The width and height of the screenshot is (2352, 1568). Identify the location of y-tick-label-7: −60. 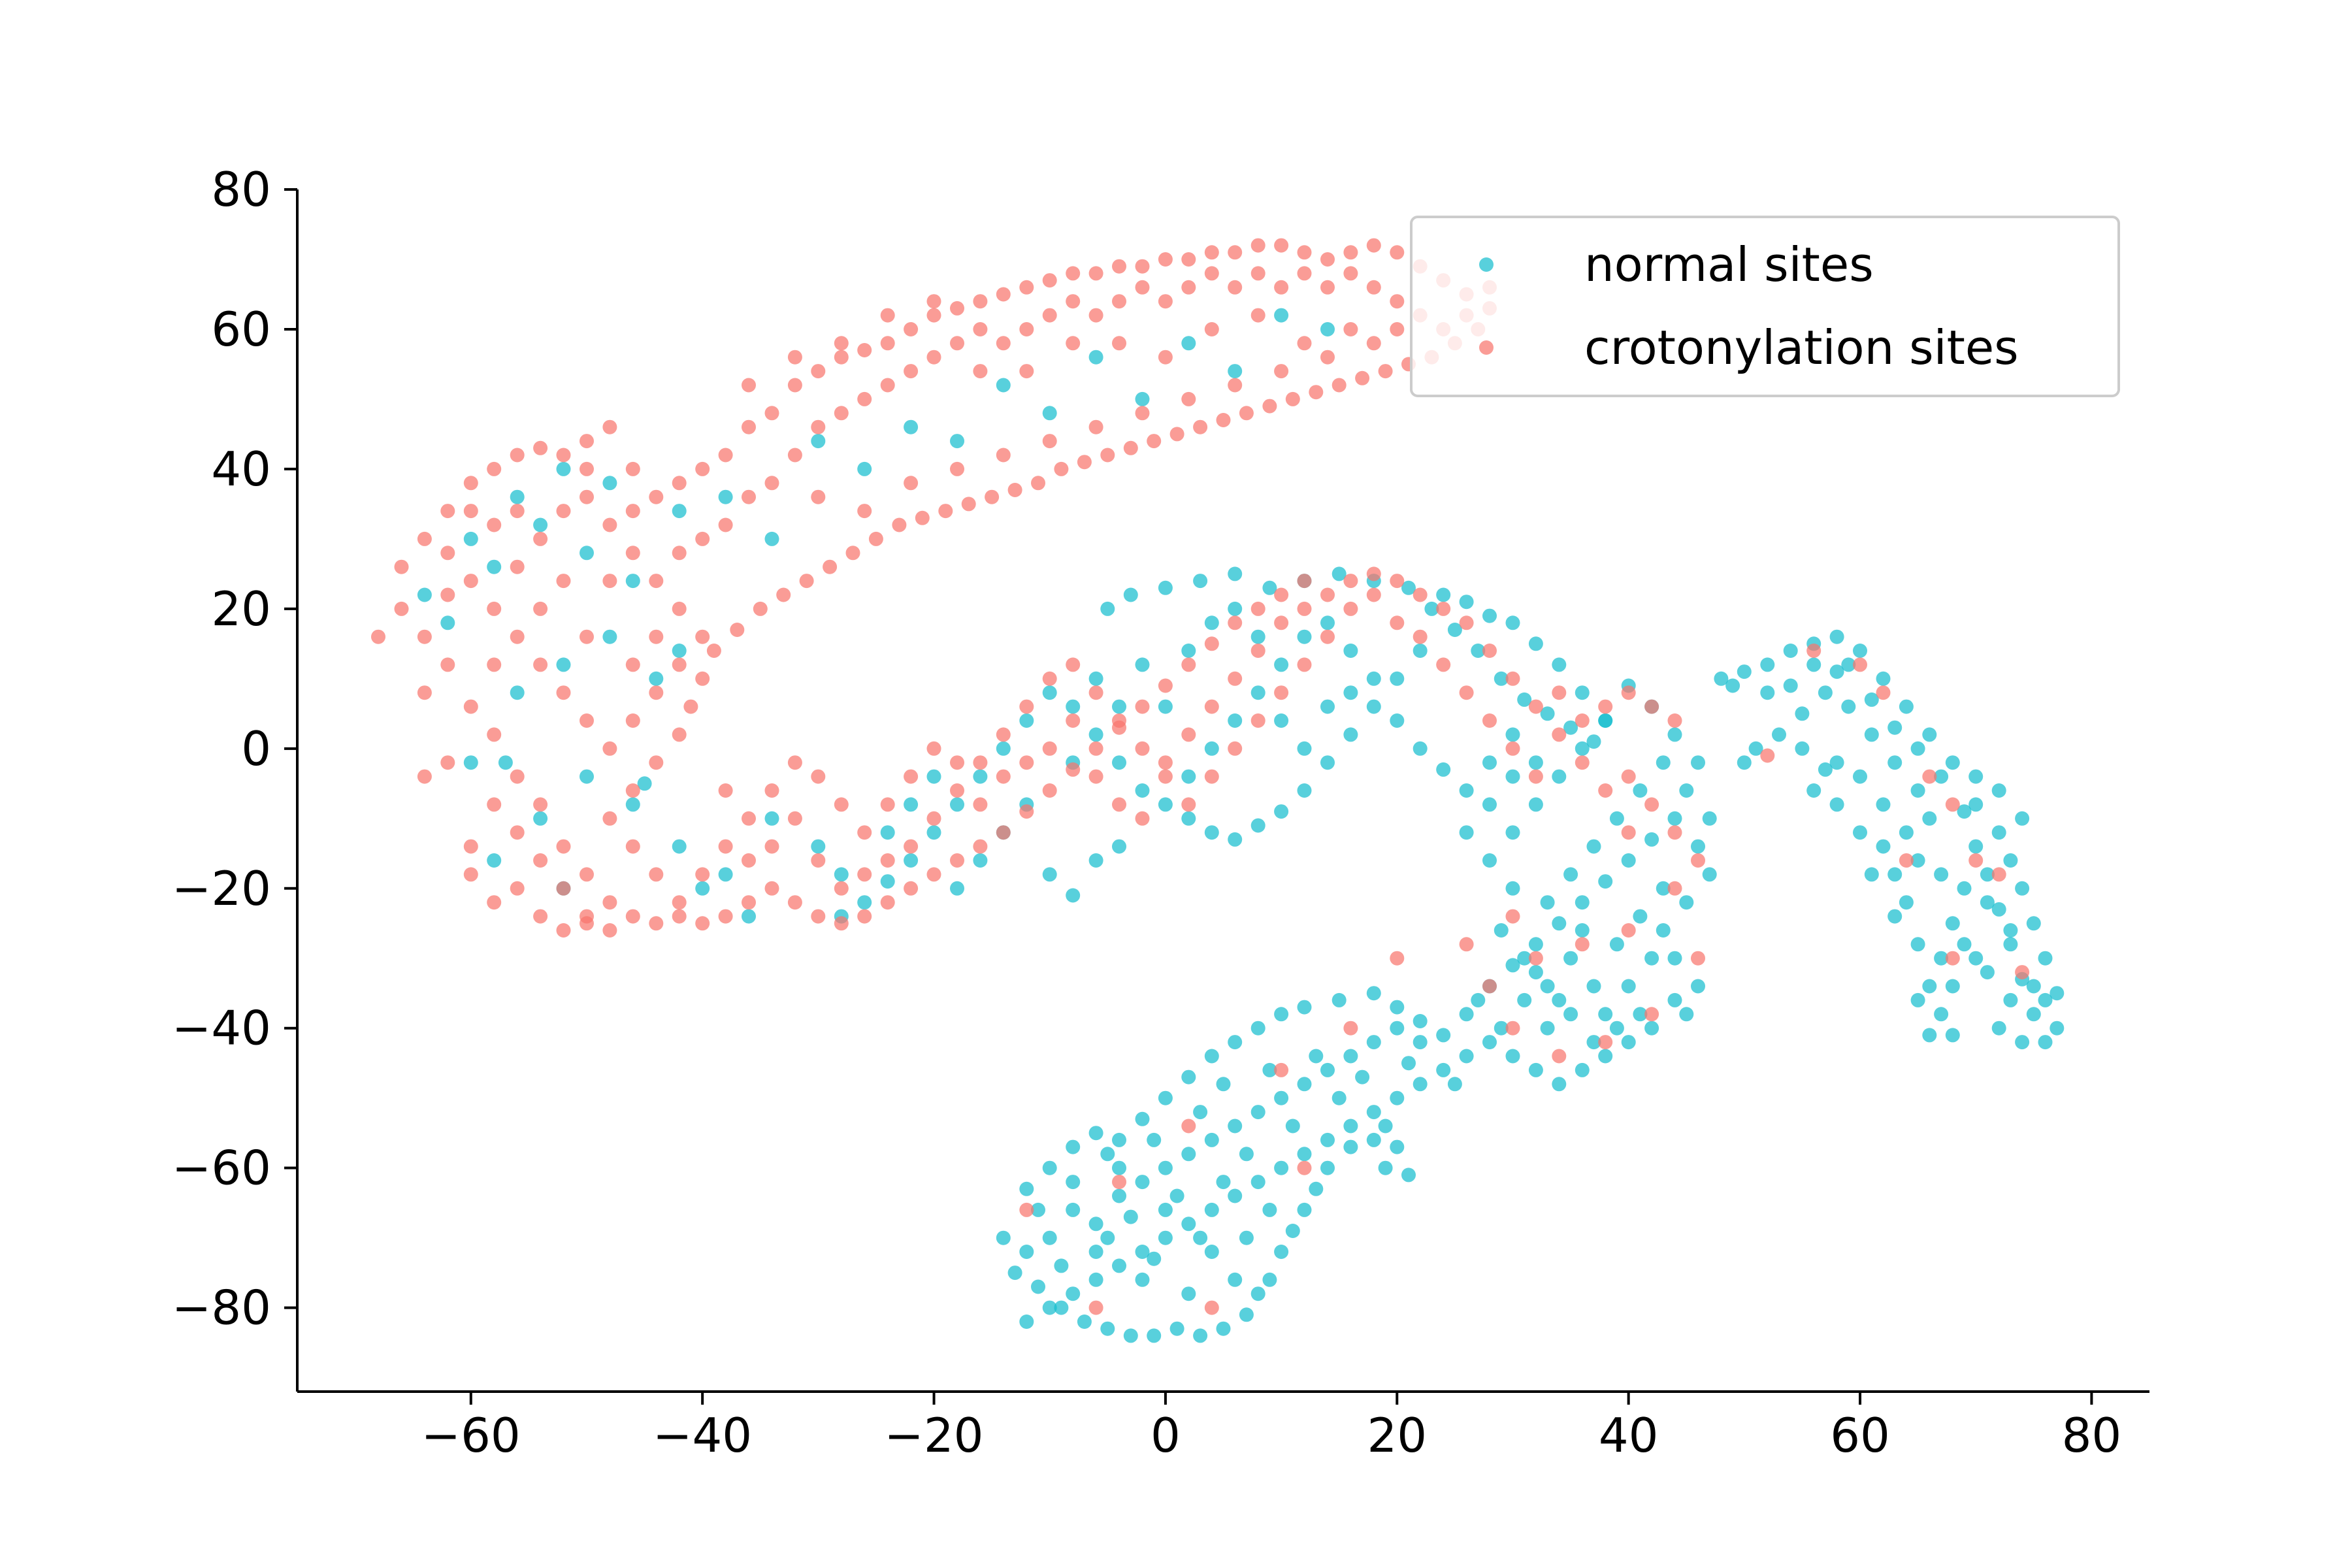
(221, 1168).